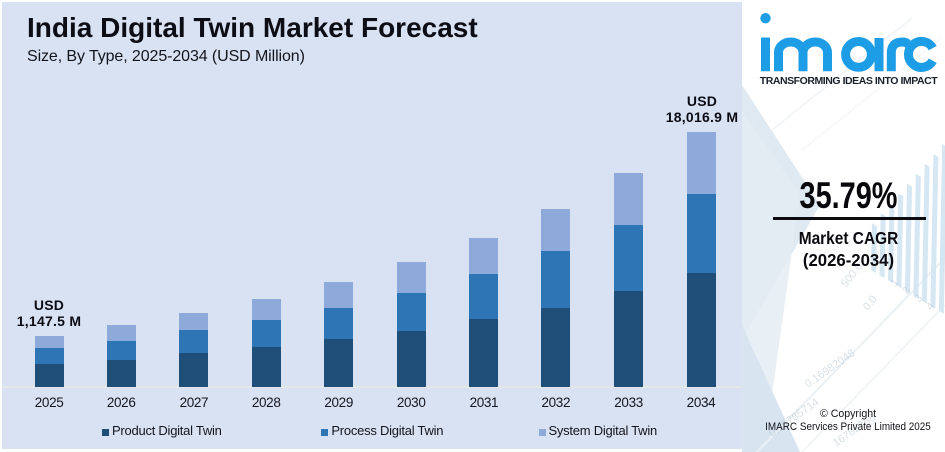 The image size is (945, 452). Describe the element at coordinates (870, 302) in the screenshot. I see `svg-text: 0.0` at that location.